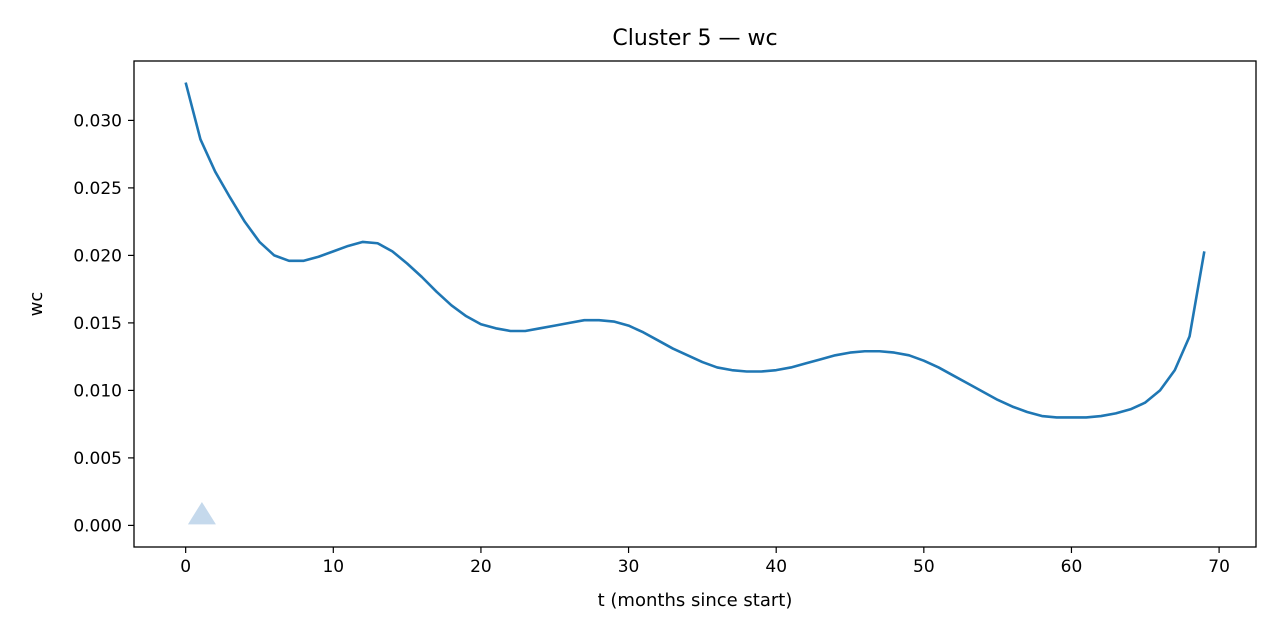  Describe the element at coordinates (36, 304) in the screenshot. I see `y-axis-label: wc` at that location.